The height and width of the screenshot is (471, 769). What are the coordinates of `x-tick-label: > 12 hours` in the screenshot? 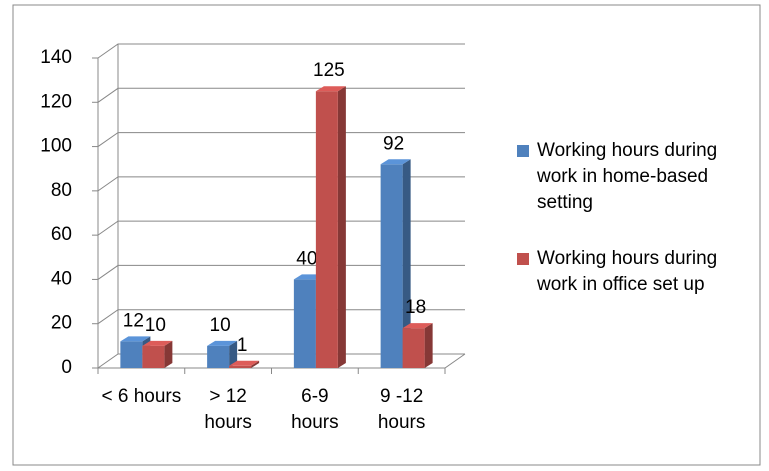 It's located at (228, 409).